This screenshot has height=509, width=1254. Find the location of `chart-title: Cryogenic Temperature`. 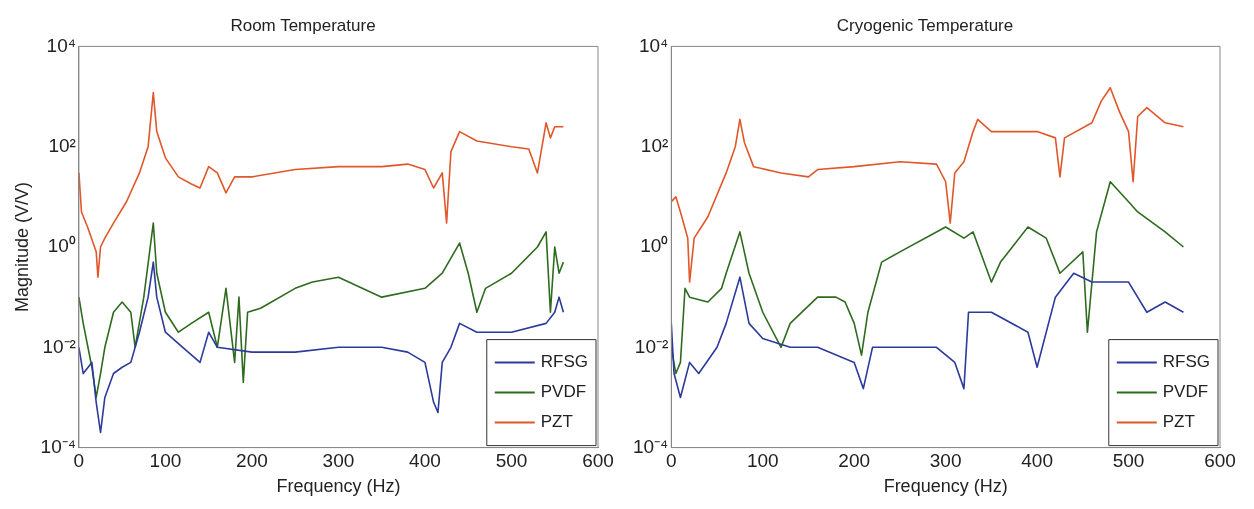

chart-title: Cryogenic Temperature is located at coordinates (925, 25).